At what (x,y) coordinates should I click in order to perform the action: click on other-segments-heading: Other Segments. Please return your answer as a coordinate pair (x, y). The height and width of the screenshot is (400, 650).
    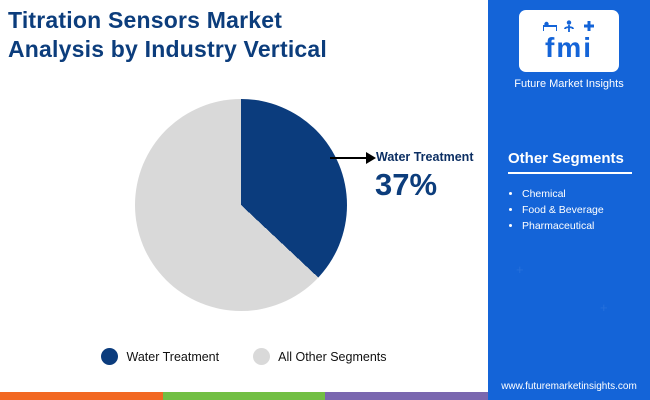
    Looking at the image, I should click on (566, 158).